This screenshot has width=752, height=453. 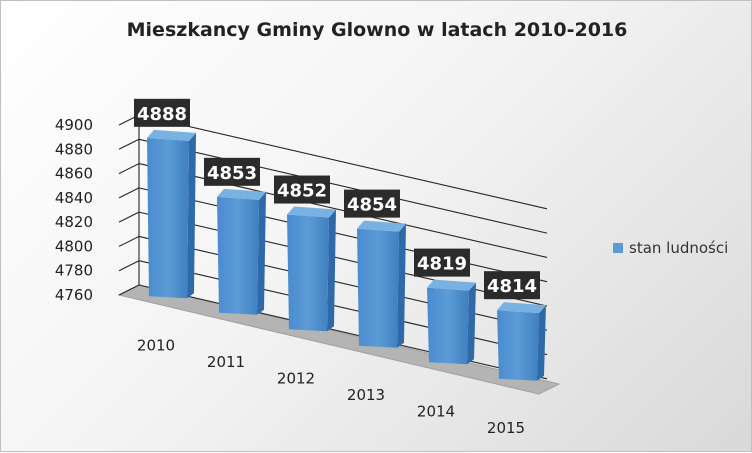 I want to click on y-tick-label: 4760, so click(x=74, y=295).